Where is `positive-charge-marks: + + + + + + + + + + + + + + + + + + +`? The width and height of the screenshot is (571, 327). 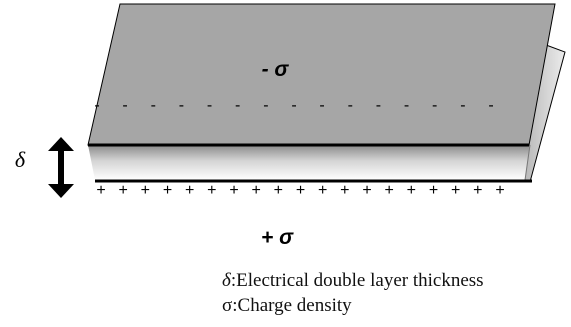 positive-charge-marks: + + + + + + + + + + + + + + + + + + + is located at coordinates (300, 190).